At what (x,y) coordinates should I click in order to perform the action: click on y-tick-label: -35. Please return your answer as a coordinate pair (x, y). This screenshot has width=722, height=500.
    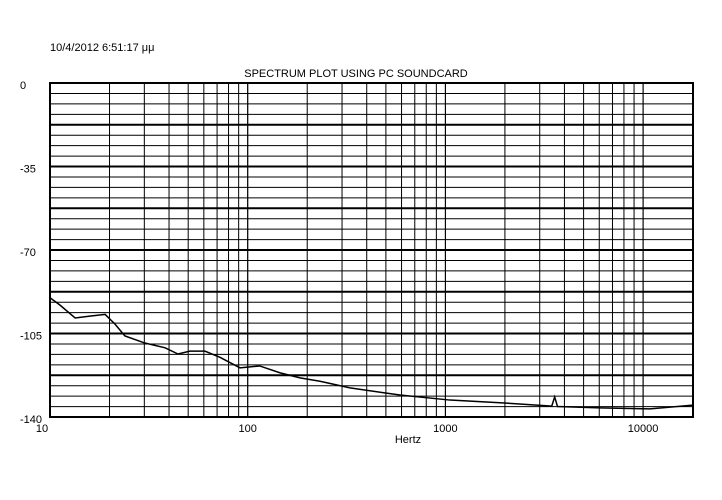
    Looking at the image, I should click on (28, 169).